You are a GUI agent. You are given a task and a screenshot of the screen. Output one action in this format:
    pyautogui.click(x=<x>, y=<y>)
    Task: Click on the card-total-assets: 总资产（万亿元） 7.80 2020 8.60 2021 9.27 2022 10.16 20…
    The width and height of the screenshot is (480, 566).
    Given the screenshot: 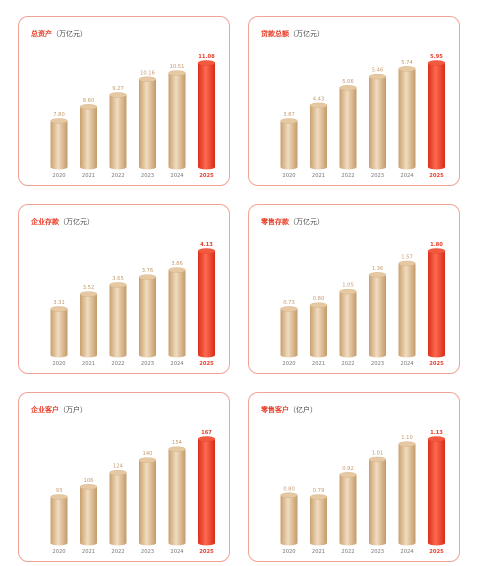 What is the action you would take?
    pyautogui.click(x=124, y=101)
    